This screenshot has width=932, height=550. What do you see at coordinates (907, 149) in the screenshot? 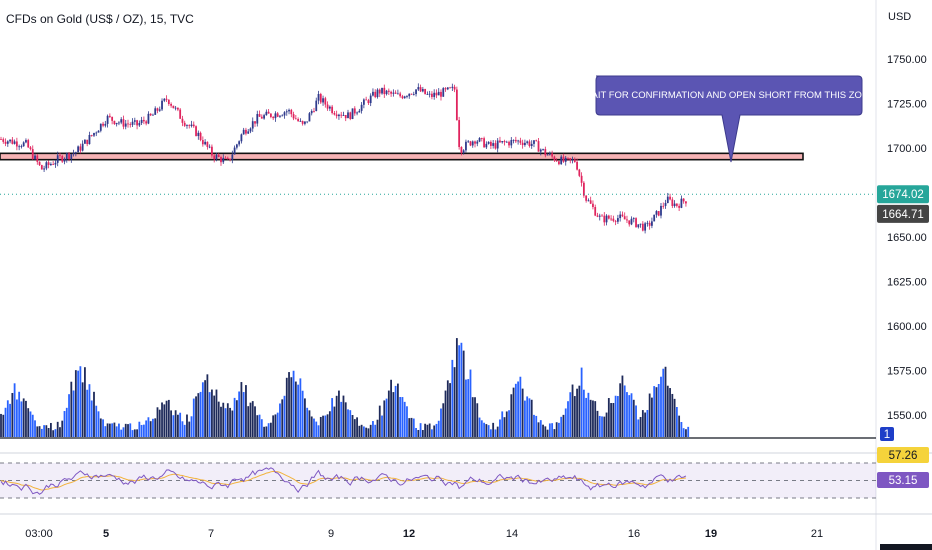
I see `price-tick-label: 1700.00` at bounding box center [907, 149].